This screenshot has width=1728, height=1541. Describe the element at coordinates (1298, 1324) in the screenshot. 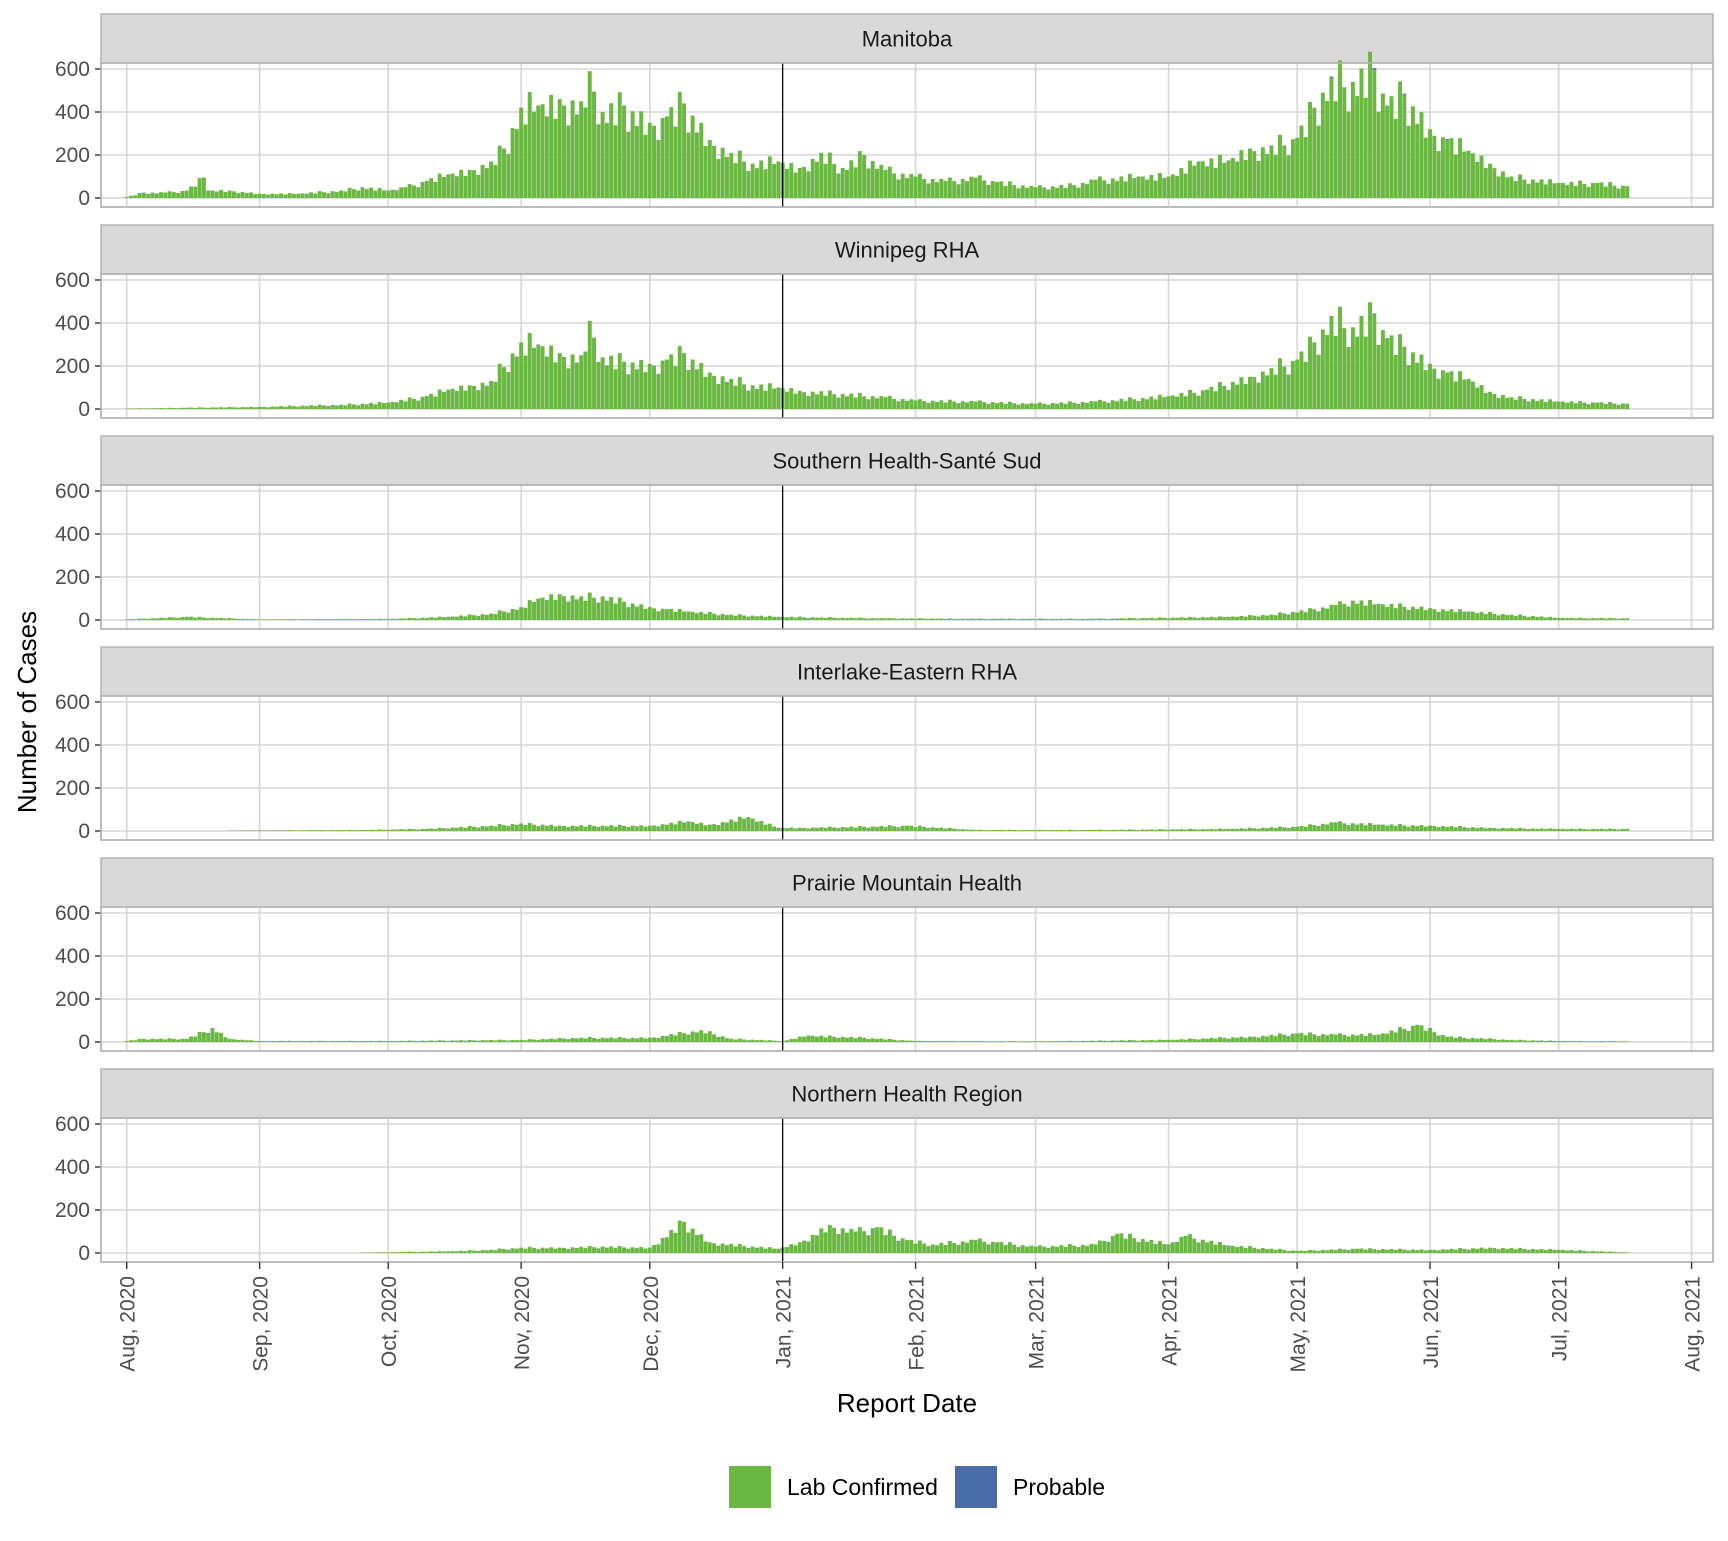

I see `x-tick-label: May, 2021` at that location.